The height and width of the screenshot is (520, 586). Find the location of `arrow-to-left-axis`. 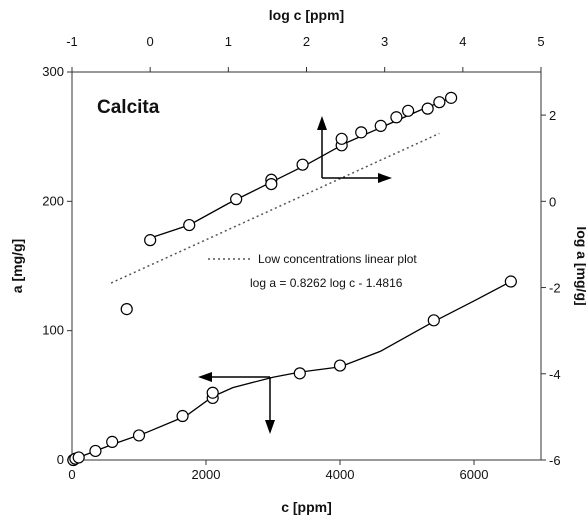

arrow-to-left-axis is located at coordinates (236, 403).